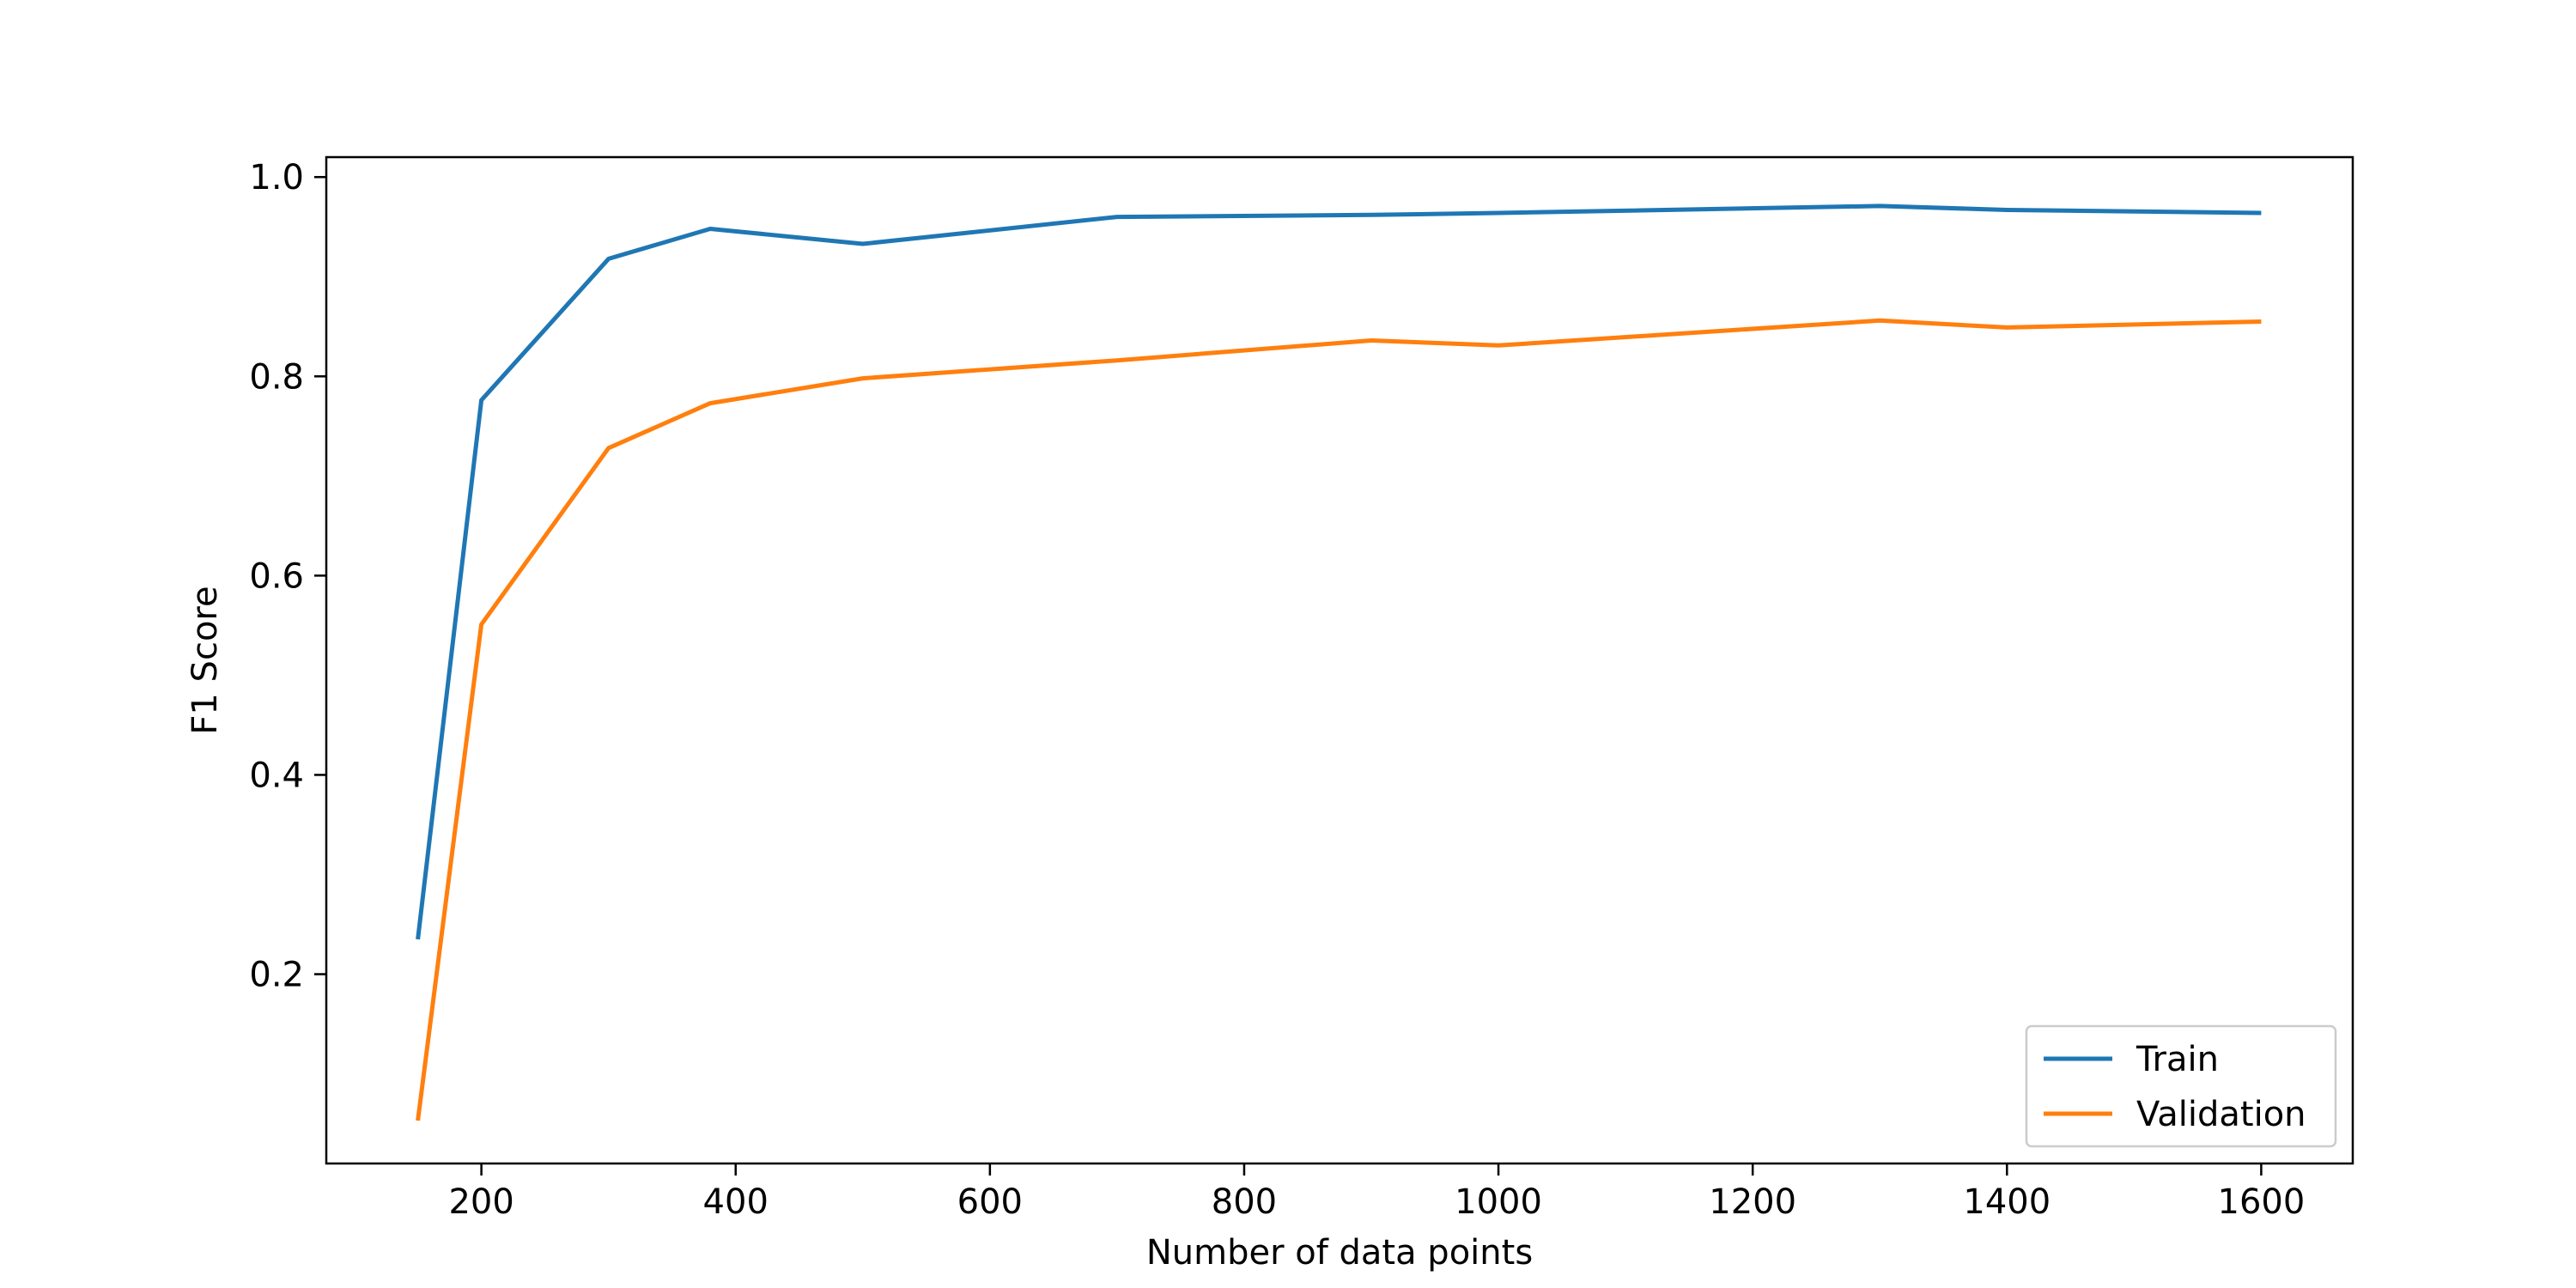  I want to click on x-tick-label: 1600, so click(2262, 1202).